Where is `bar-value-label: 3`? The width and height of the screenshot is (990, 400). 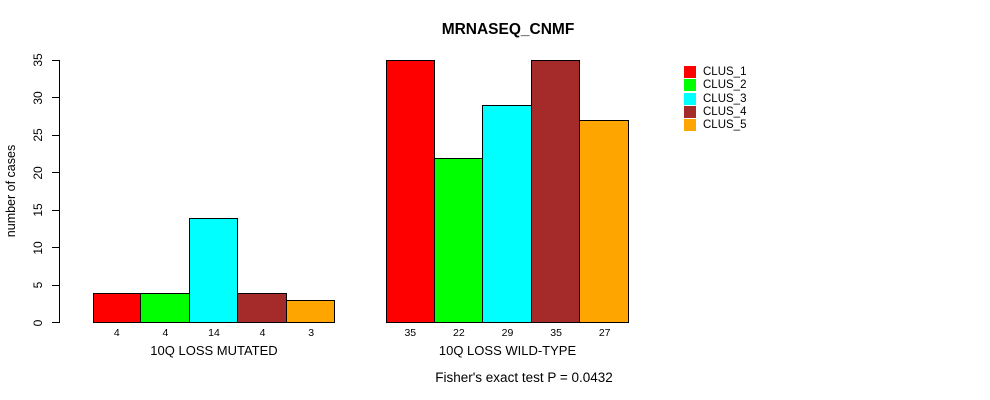
bar-value-label: 3 is located at coordinates (311, 333).